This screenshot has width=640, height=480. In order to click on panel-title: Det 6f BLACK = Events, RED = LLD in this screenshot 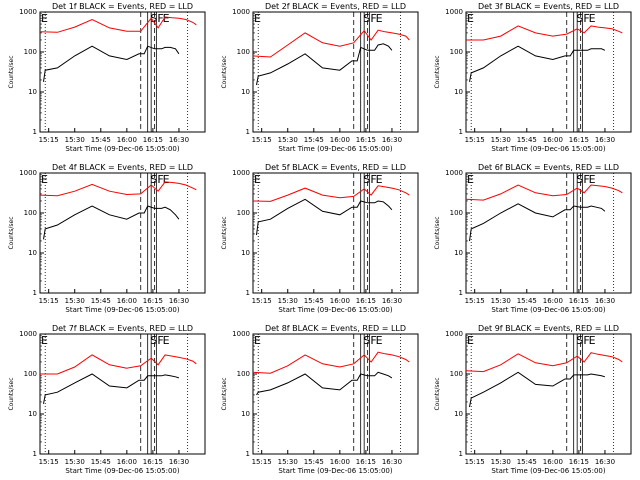, I will do `click(548, 167)`.